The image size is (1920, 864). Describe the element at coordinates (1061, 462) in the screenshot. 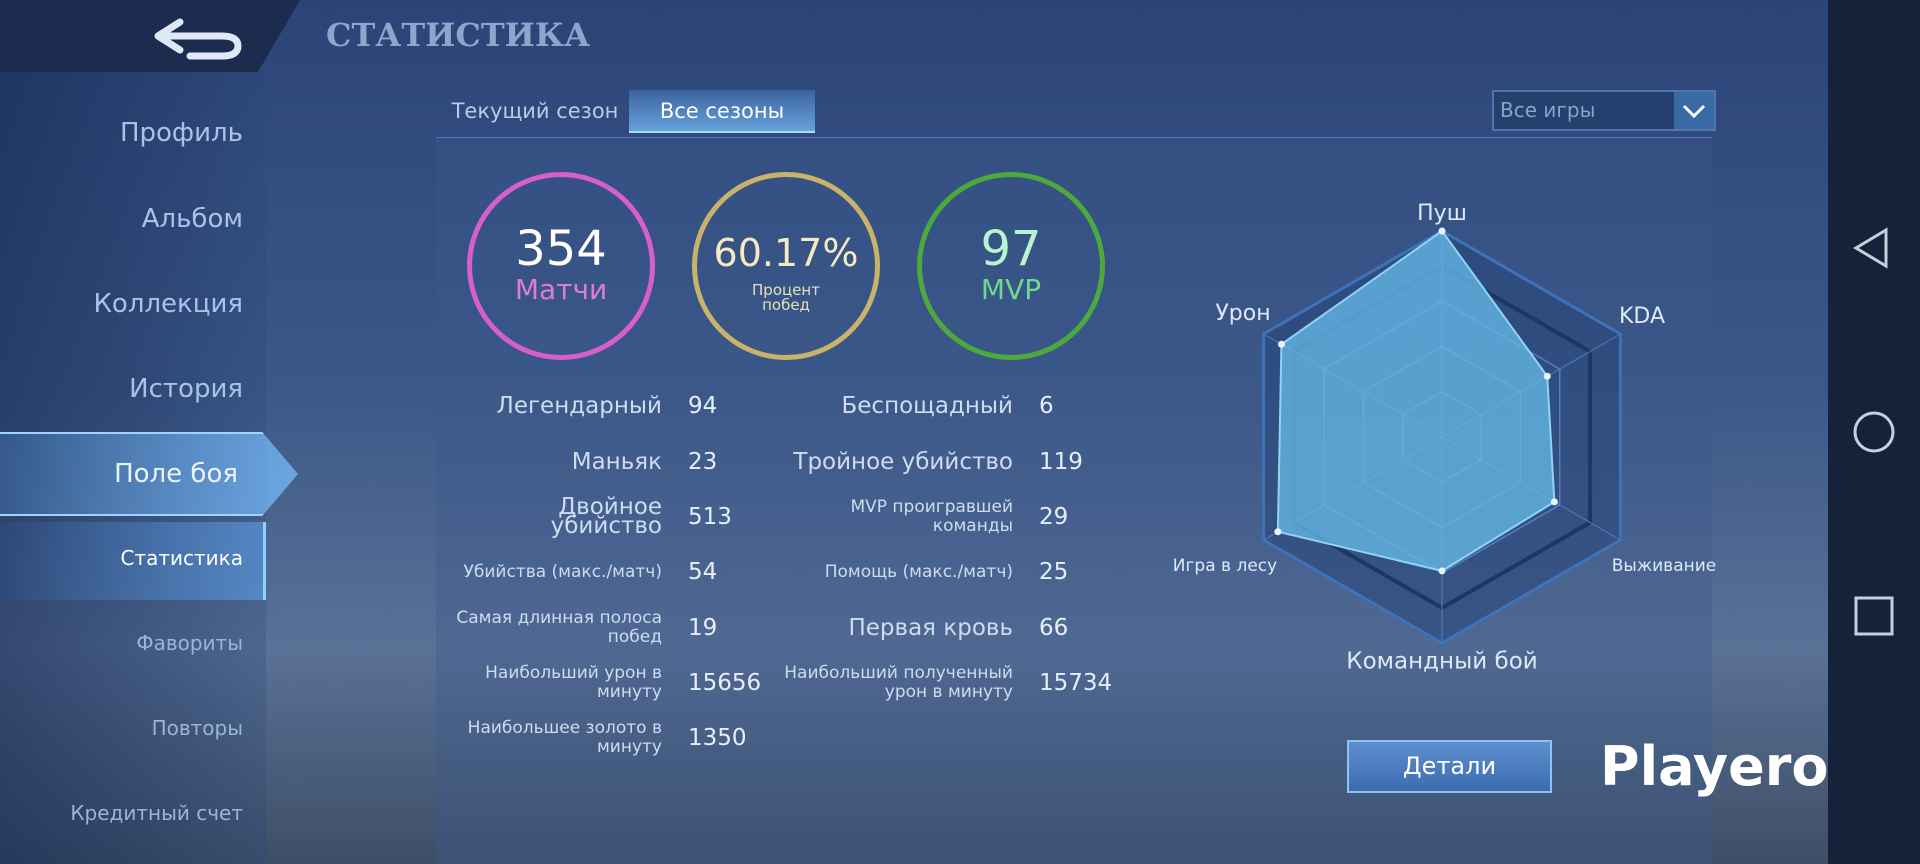

I see `stat-value: 119` at that location.